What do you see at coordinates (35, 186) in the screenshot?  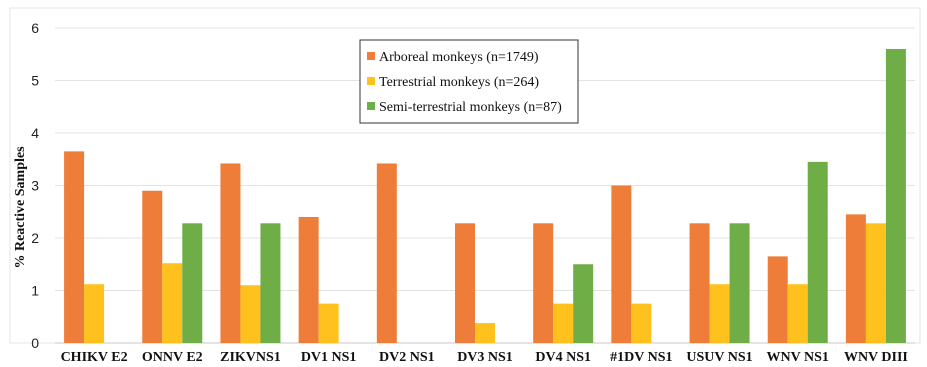 I see `y-tick-label: 3` at bounding box center [35, 186].